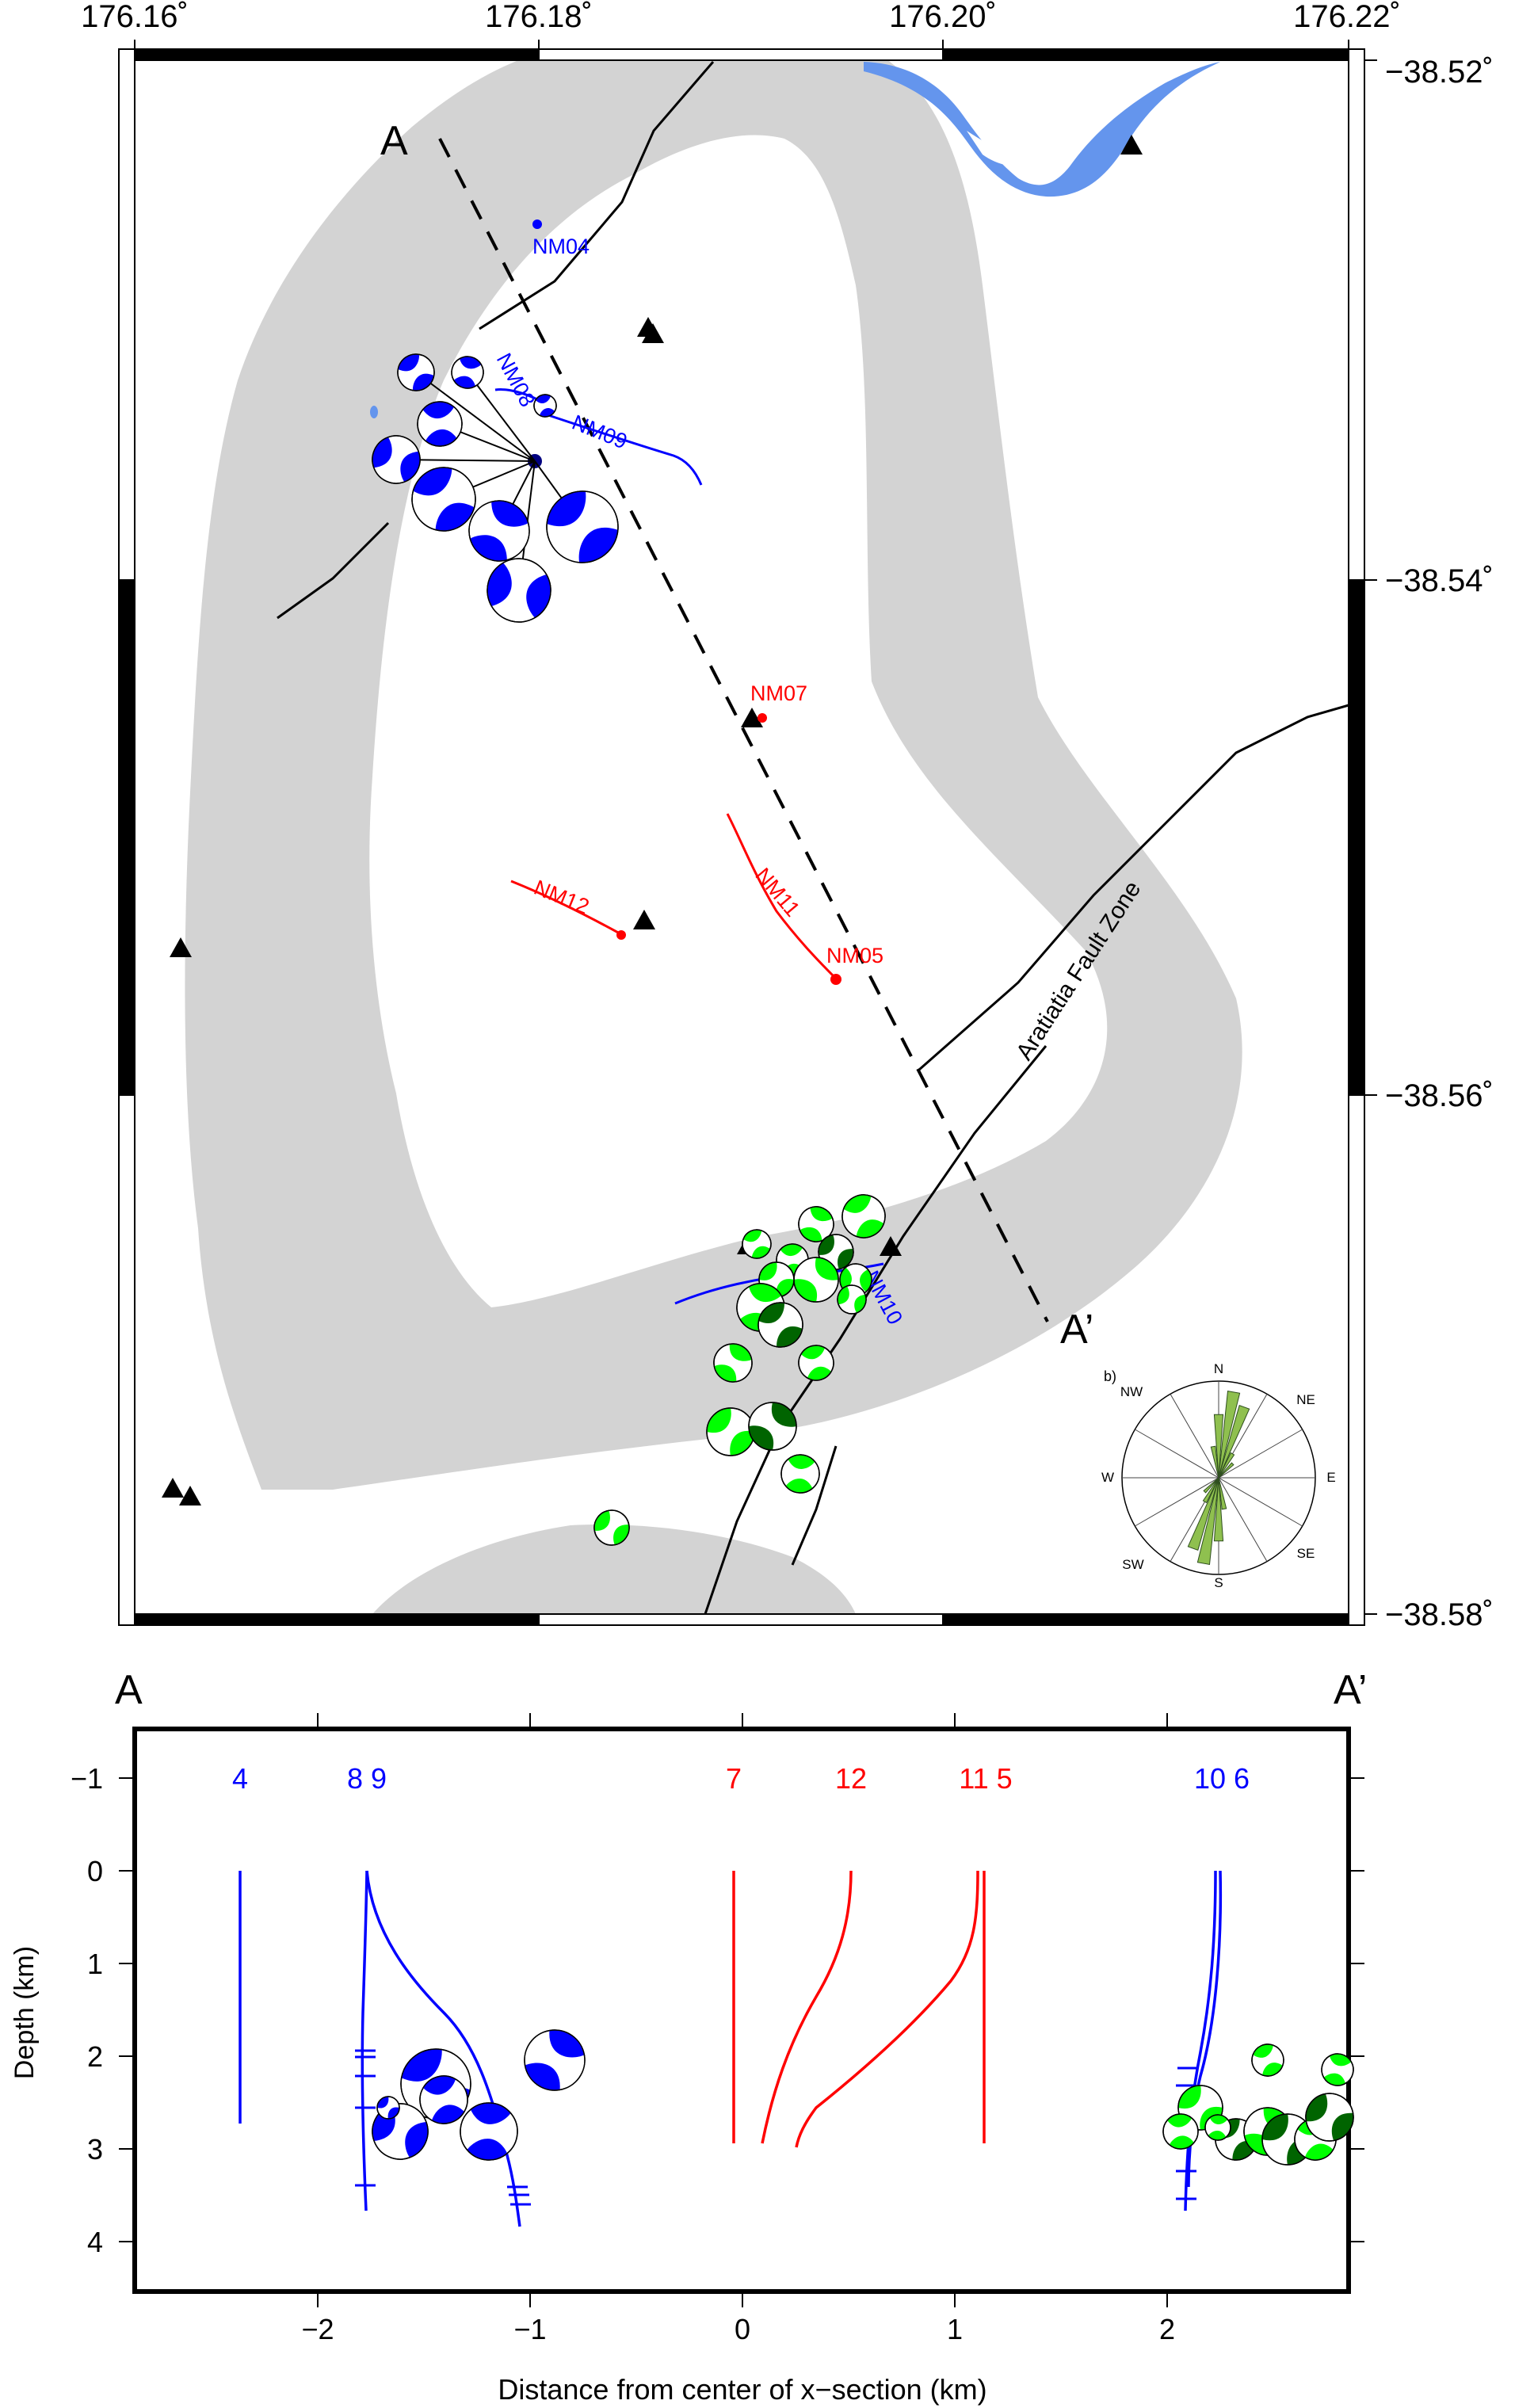 This screenshot has height=2408, width=1515. I want to click on lon-label-3: 176.20˚, so click(943, 17).